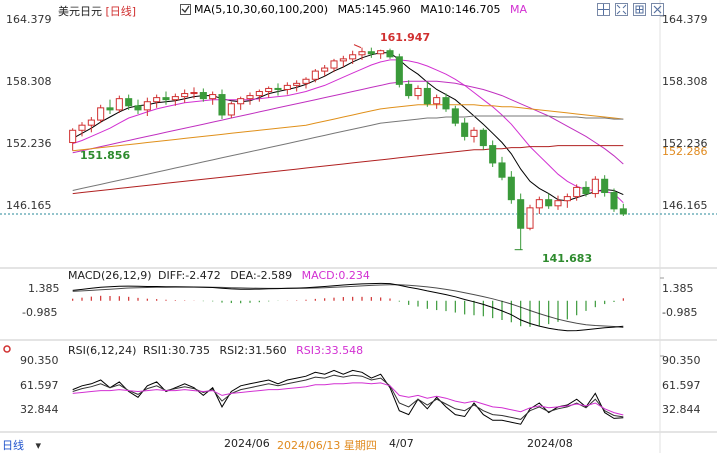 This screenshot has width=717, height=453. Describe the element at coordinates (7, 349) in the screenshot. I see `settings-icon` at that location.